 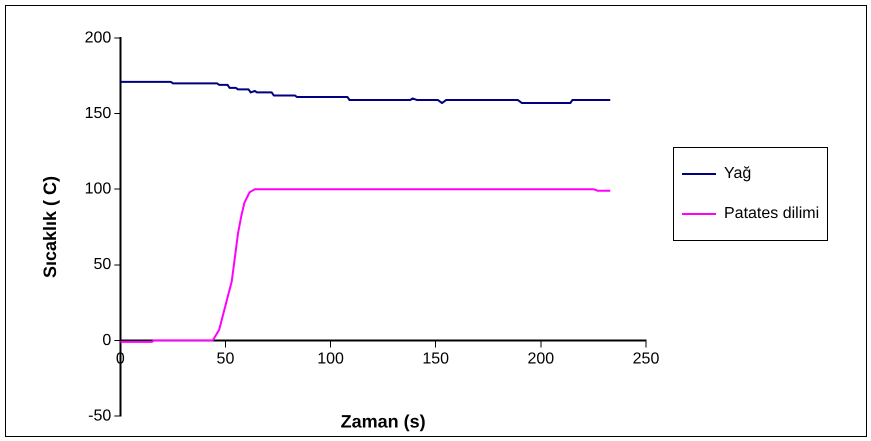 I want to click on x-tick-label: 200, so click(x=541, y=359).